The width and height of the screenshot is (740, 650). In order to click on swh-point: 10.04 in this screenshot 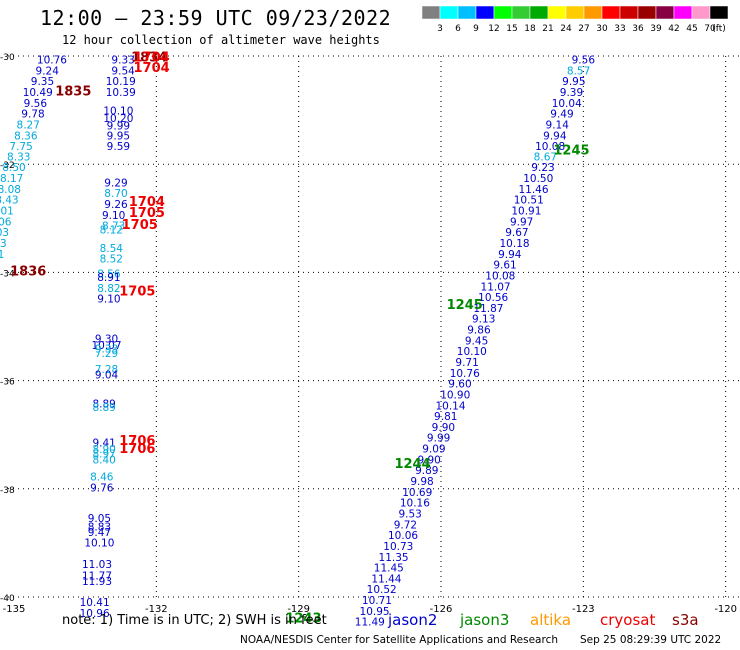, I will do `click(567, 104)`.